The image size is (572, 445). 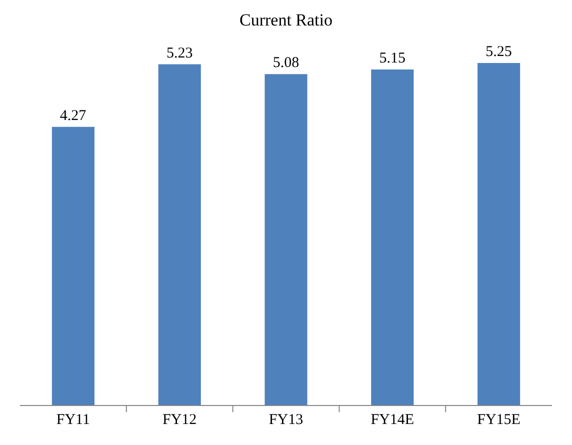 What do you see at coordinates (392, 58) in the screenshot?
I see `data-label: 5.15` at bounding box center [392, 58].